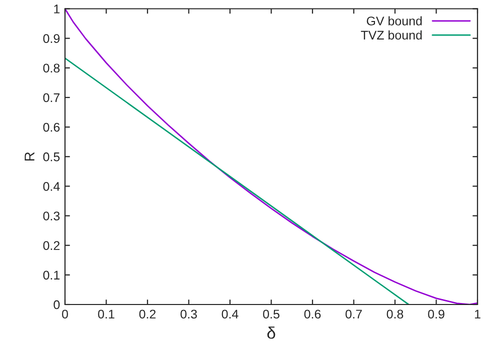  Describe the element at coordinates (391, 35) in the screenshot. I see `legend-label: TVZ bound` at that location.